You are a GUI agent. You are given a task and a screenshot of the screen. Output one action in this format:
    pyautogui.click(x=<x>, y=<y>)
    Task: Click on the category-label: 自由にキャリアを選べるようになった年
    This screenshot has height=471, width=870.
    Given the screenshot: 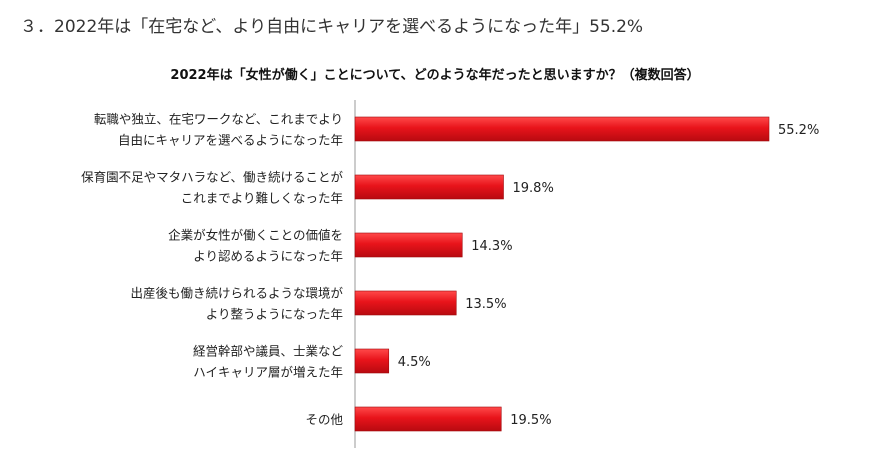 What is the action you would take?
    pyautogui.click(x=230, y=140)
    